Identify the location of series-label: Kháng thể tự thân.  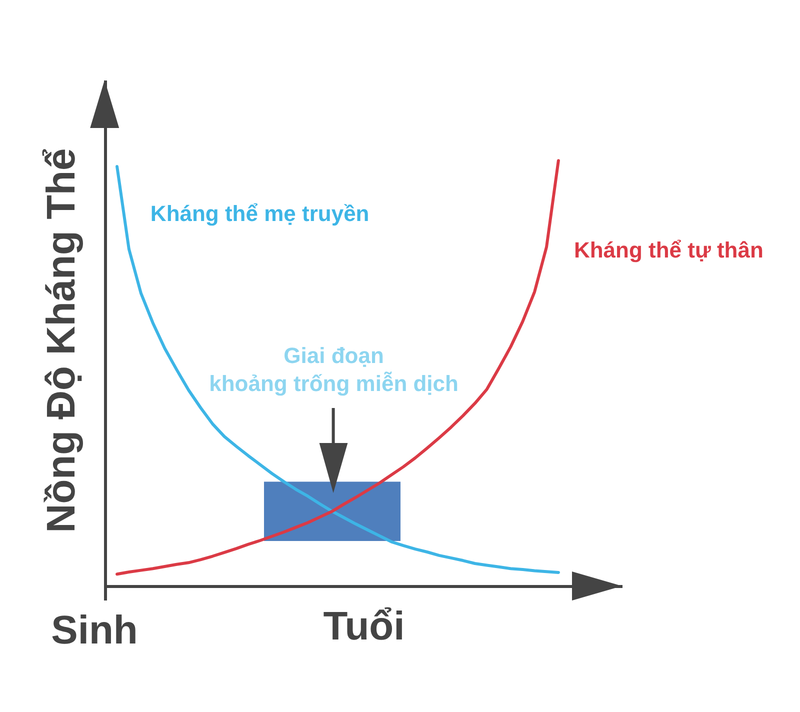
(669, 250).